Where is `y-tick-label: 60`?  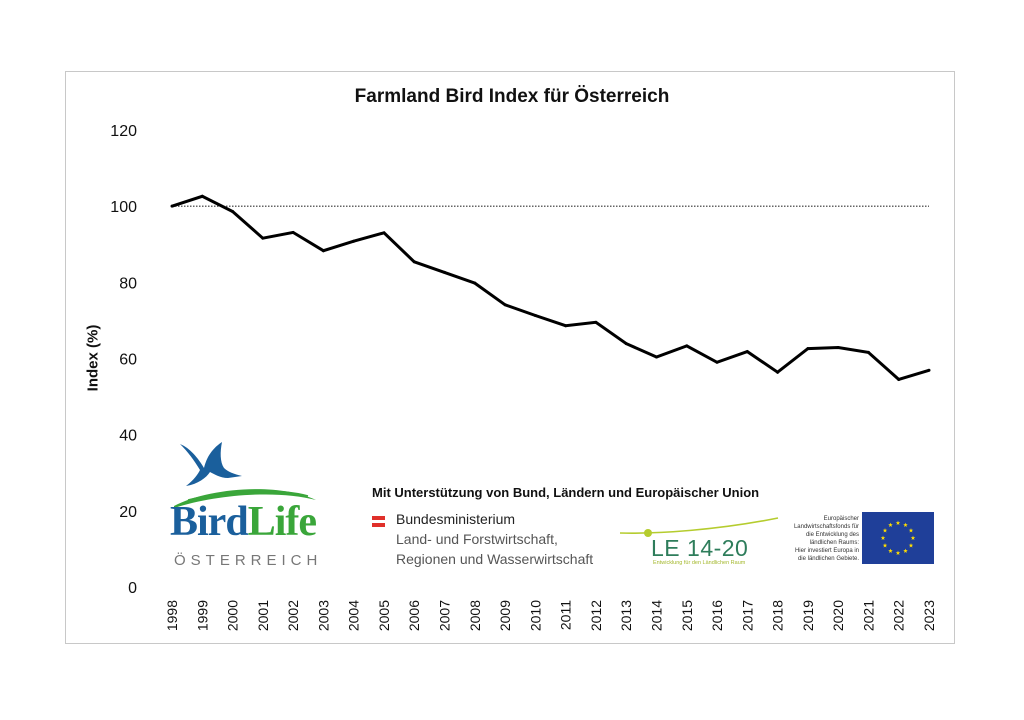
y-tick-label: 60 is located at coordinates (128, 360).